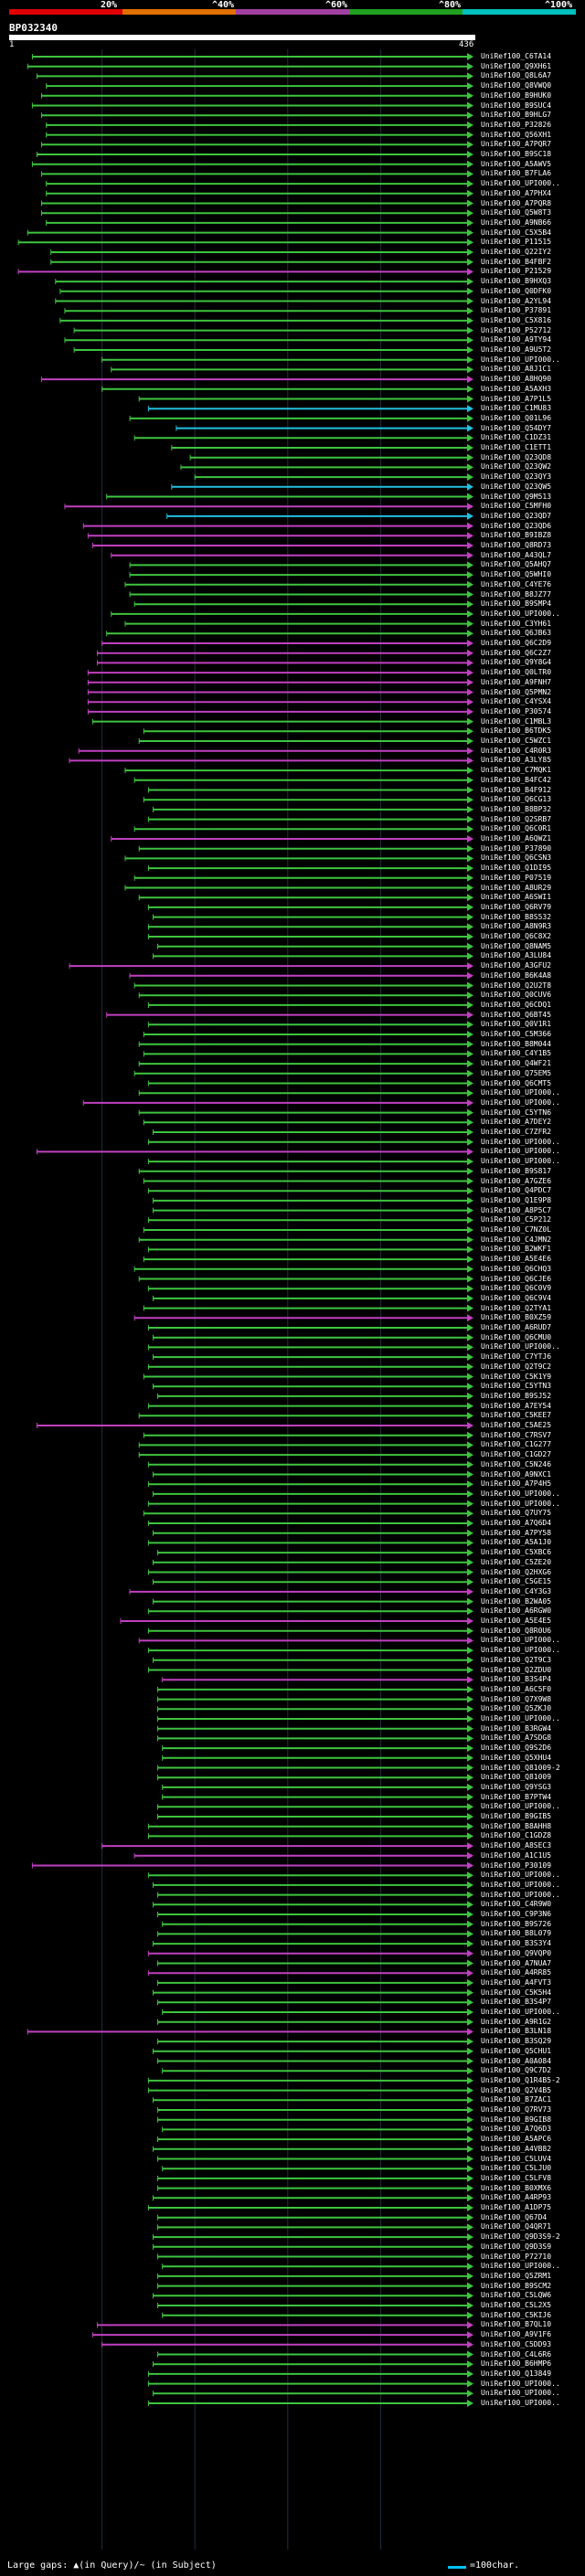  Describe the element at coordinates (516, 1463) in the screenshot. I see `hit-label: UniRef100_C5N246` at that location.